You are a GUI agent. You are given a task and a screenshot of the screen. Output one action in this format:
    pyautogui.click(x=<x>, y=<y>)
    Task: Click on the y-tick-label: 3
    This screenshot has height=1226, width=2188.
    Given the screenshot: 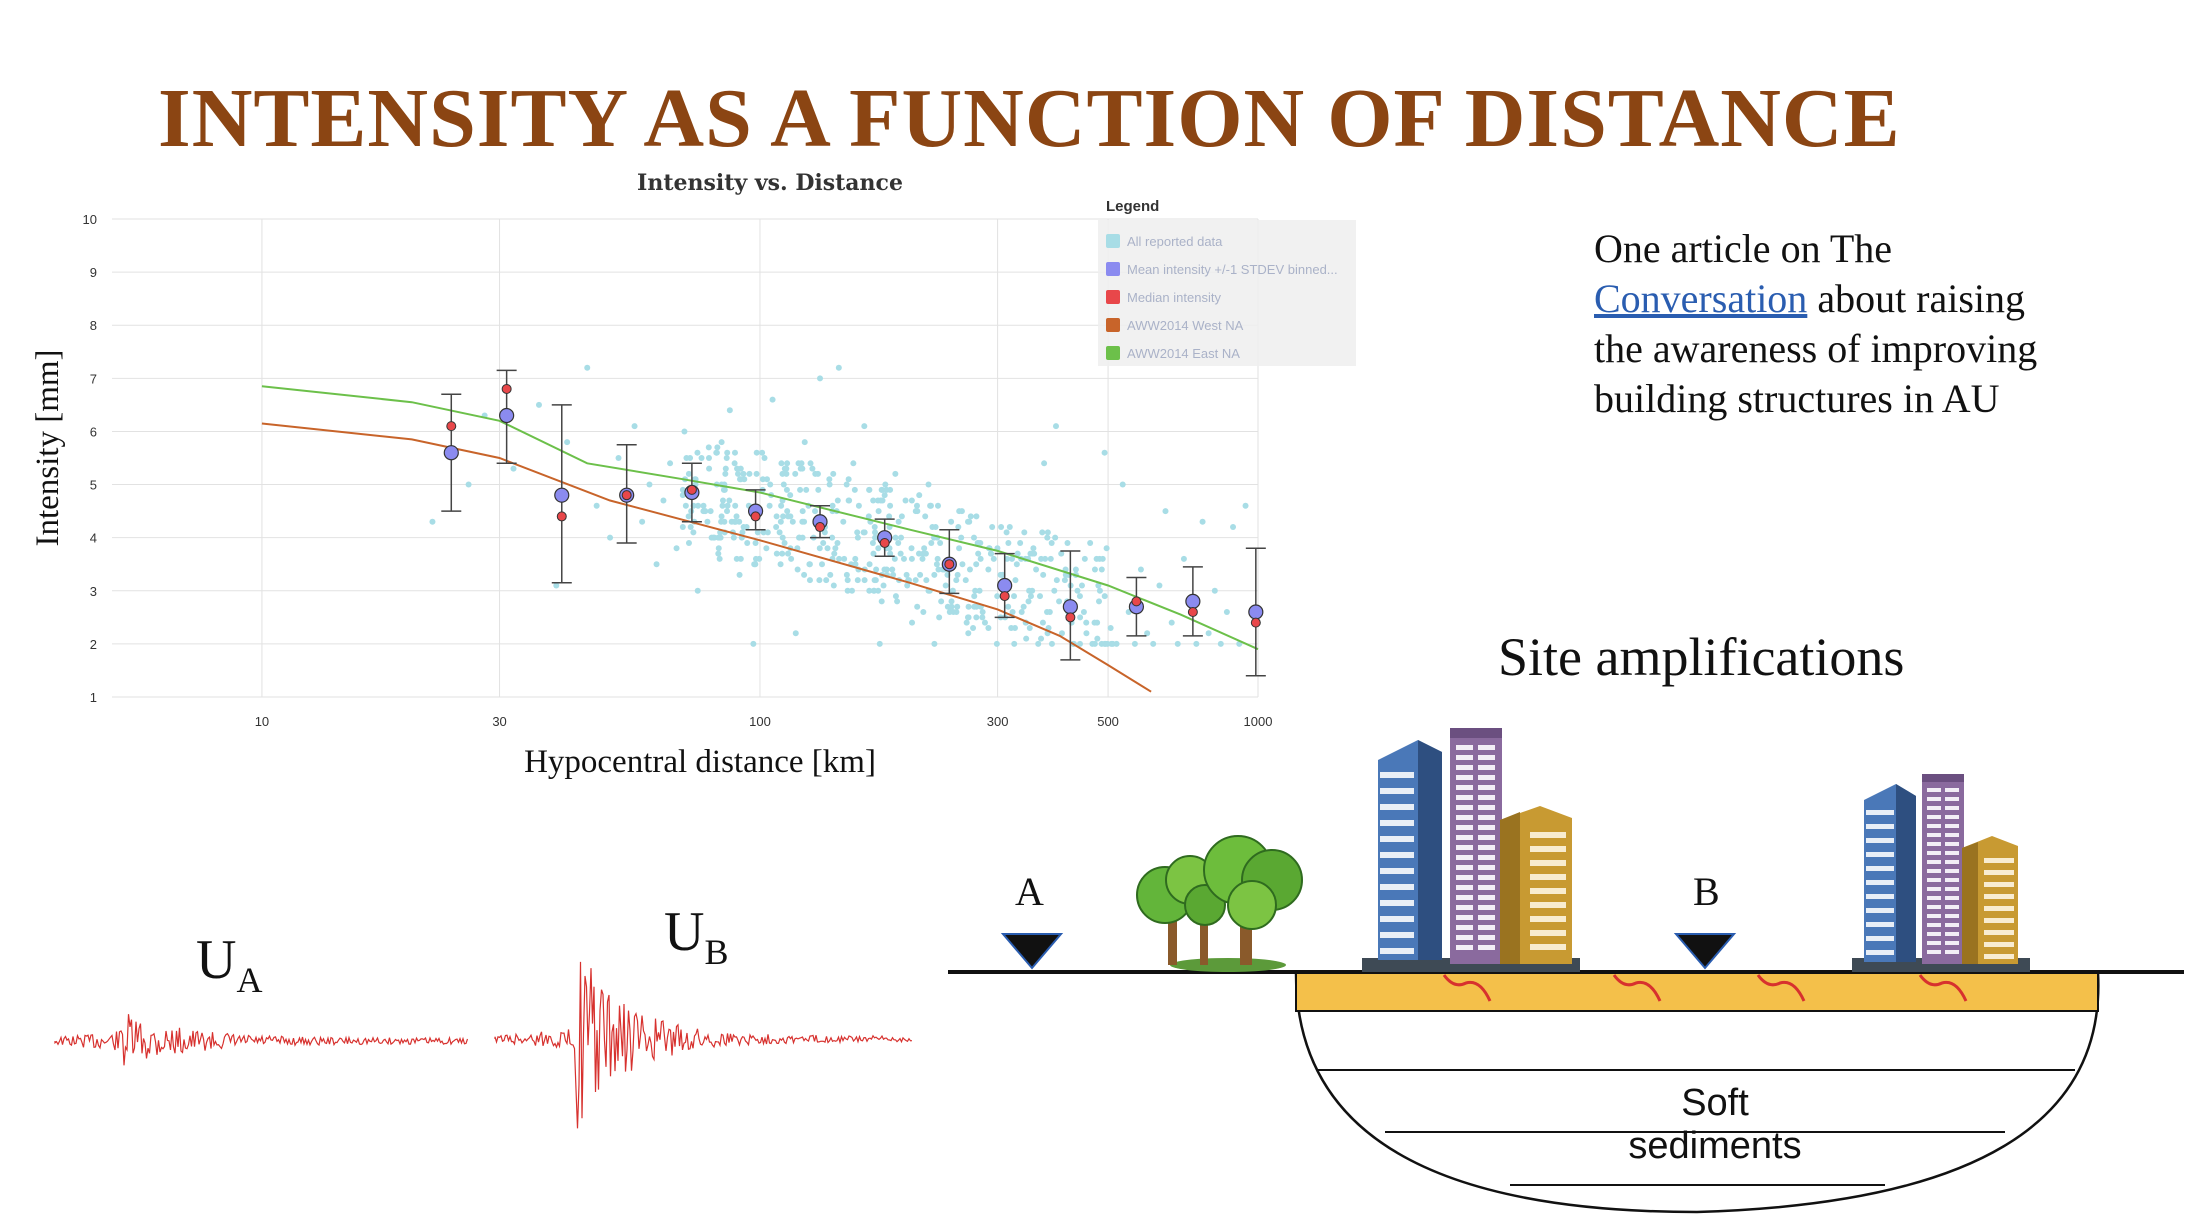 What is the action you would take?
    pyautogui.click(x=93, y=591)
    